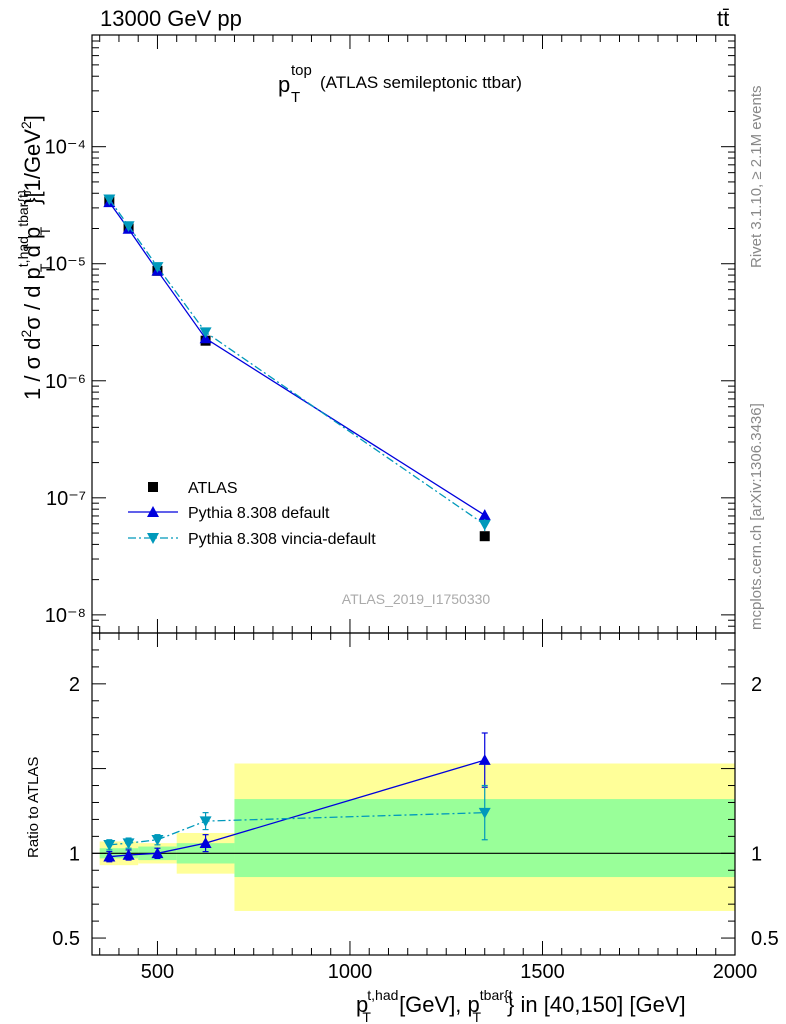 The width and height of the screenshot is (786, 1024). Describe the element at coordinates (66, 499) in the screenshot. I see `main-ytick-label-1: 10⁻⁷` at that location.